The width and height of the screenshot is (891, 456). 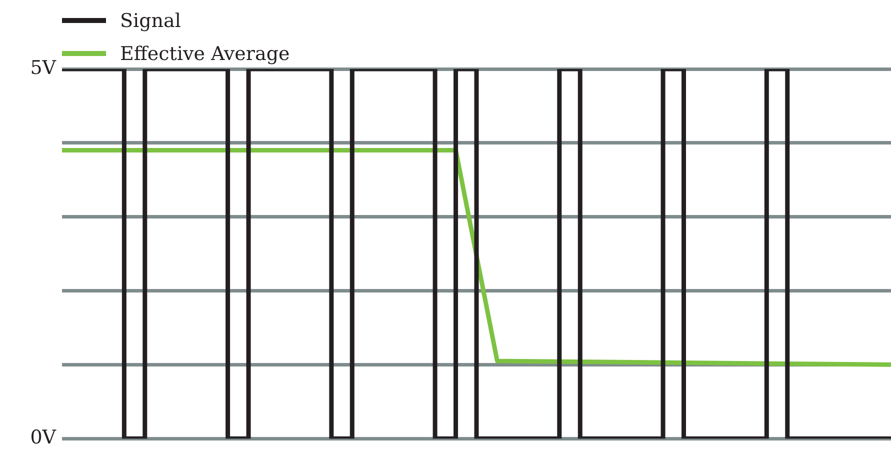 I want to click on legend-label: Effective Average, so click(x=205, y=53).